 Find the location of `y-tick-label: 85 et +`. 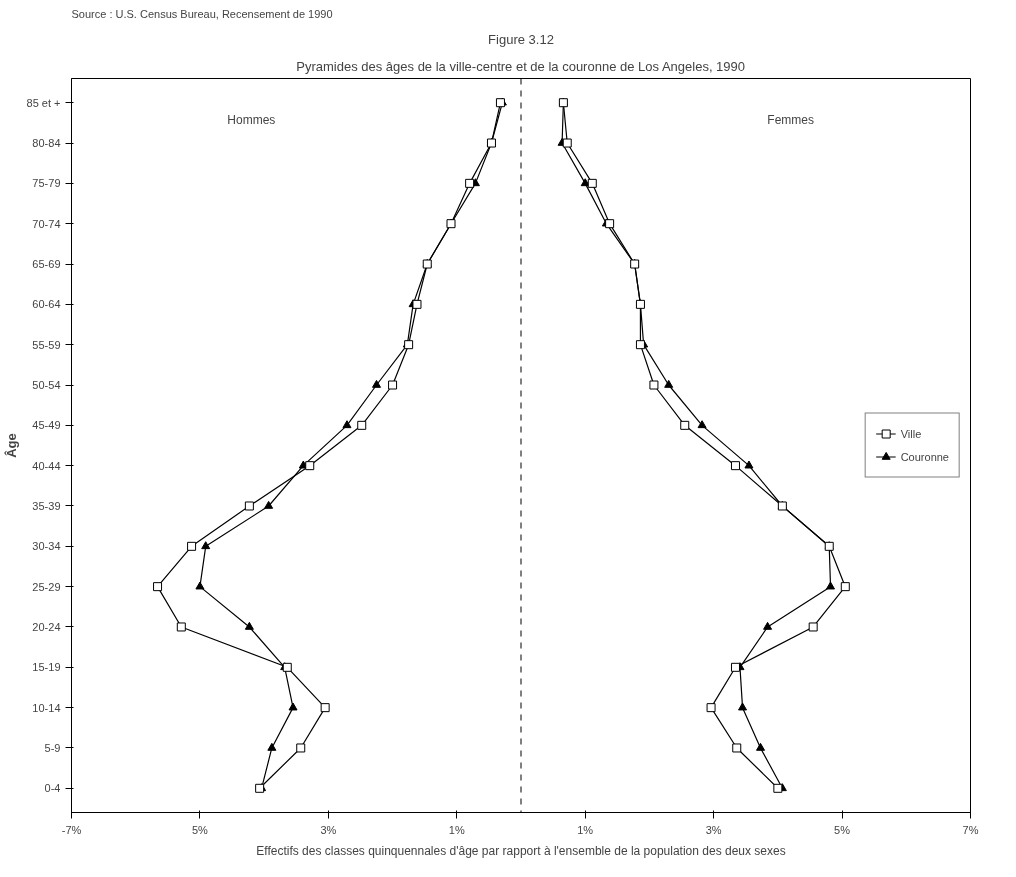

y-tick-label: 85 et + is located at coordinates (43, 102).